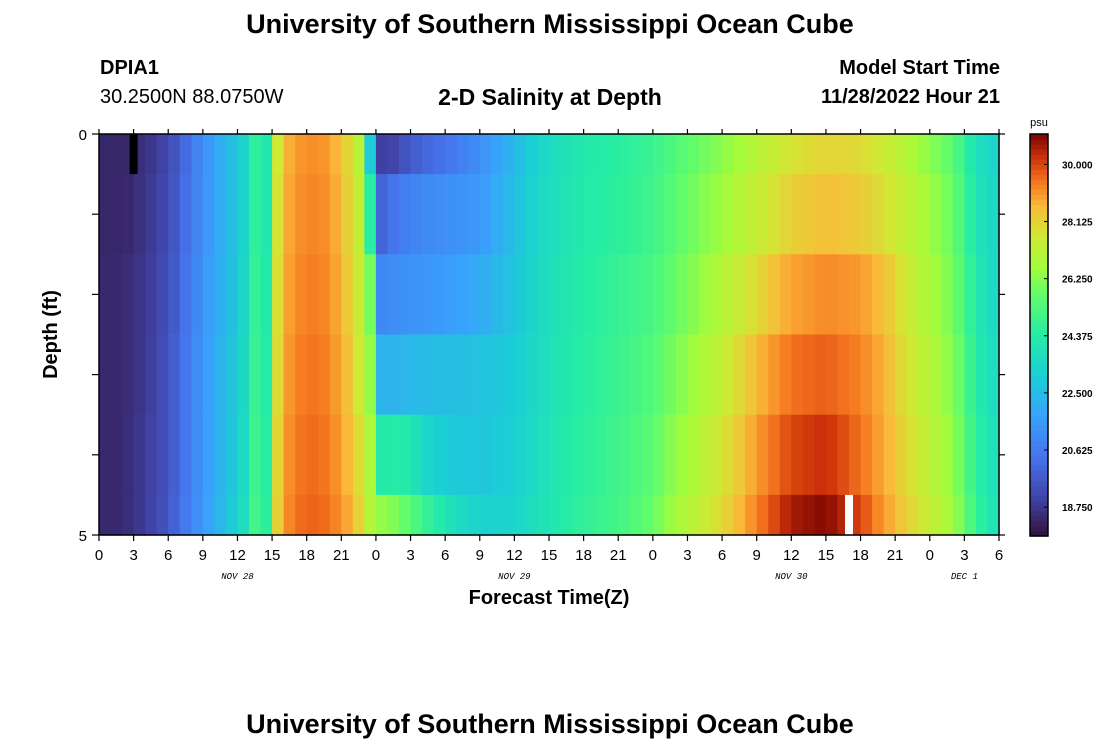 This screenshot has height=750, width=1100. Describe the element at coordinates (1077, 451) in the screenshot. I see `colorbar-tick-label: 20.625` at that location.